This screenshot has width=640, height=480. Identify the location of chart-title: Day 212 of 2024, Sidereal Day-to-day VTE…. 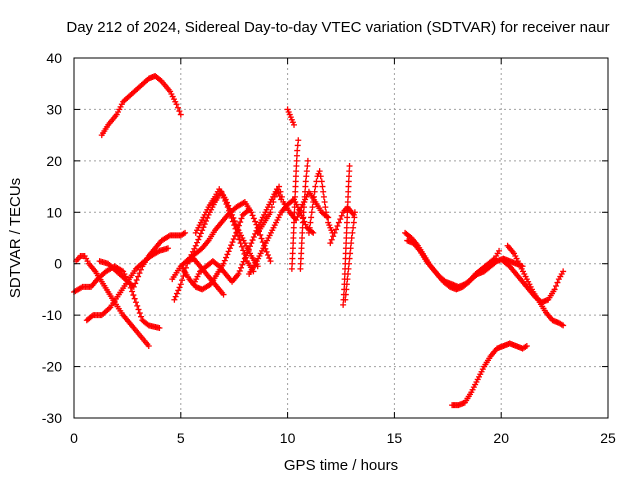
(337, 27).